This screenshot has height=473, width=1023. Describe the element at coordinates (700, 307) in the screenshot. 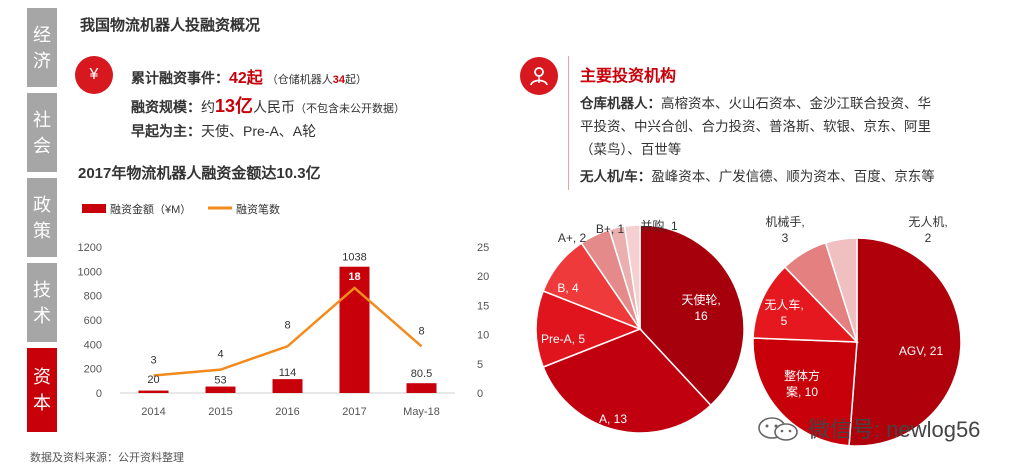

I see `pie-label: 天使轮, 16` at that location.